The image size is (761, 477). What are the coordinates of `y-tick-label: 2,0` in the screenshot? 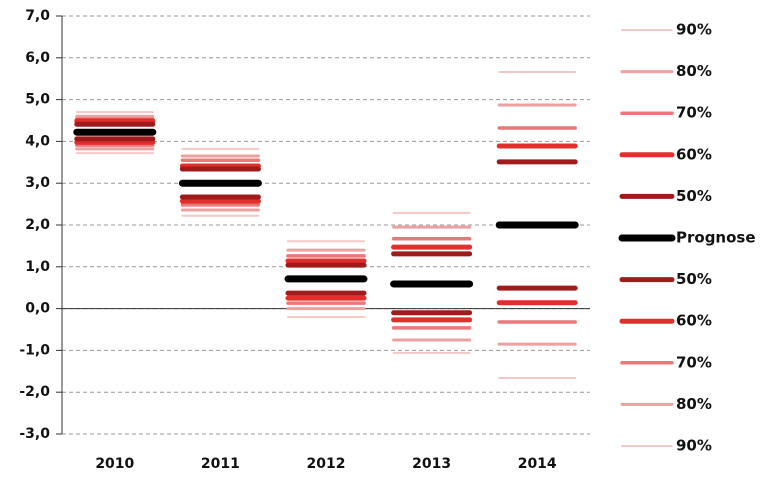 It's located at (37, 225).